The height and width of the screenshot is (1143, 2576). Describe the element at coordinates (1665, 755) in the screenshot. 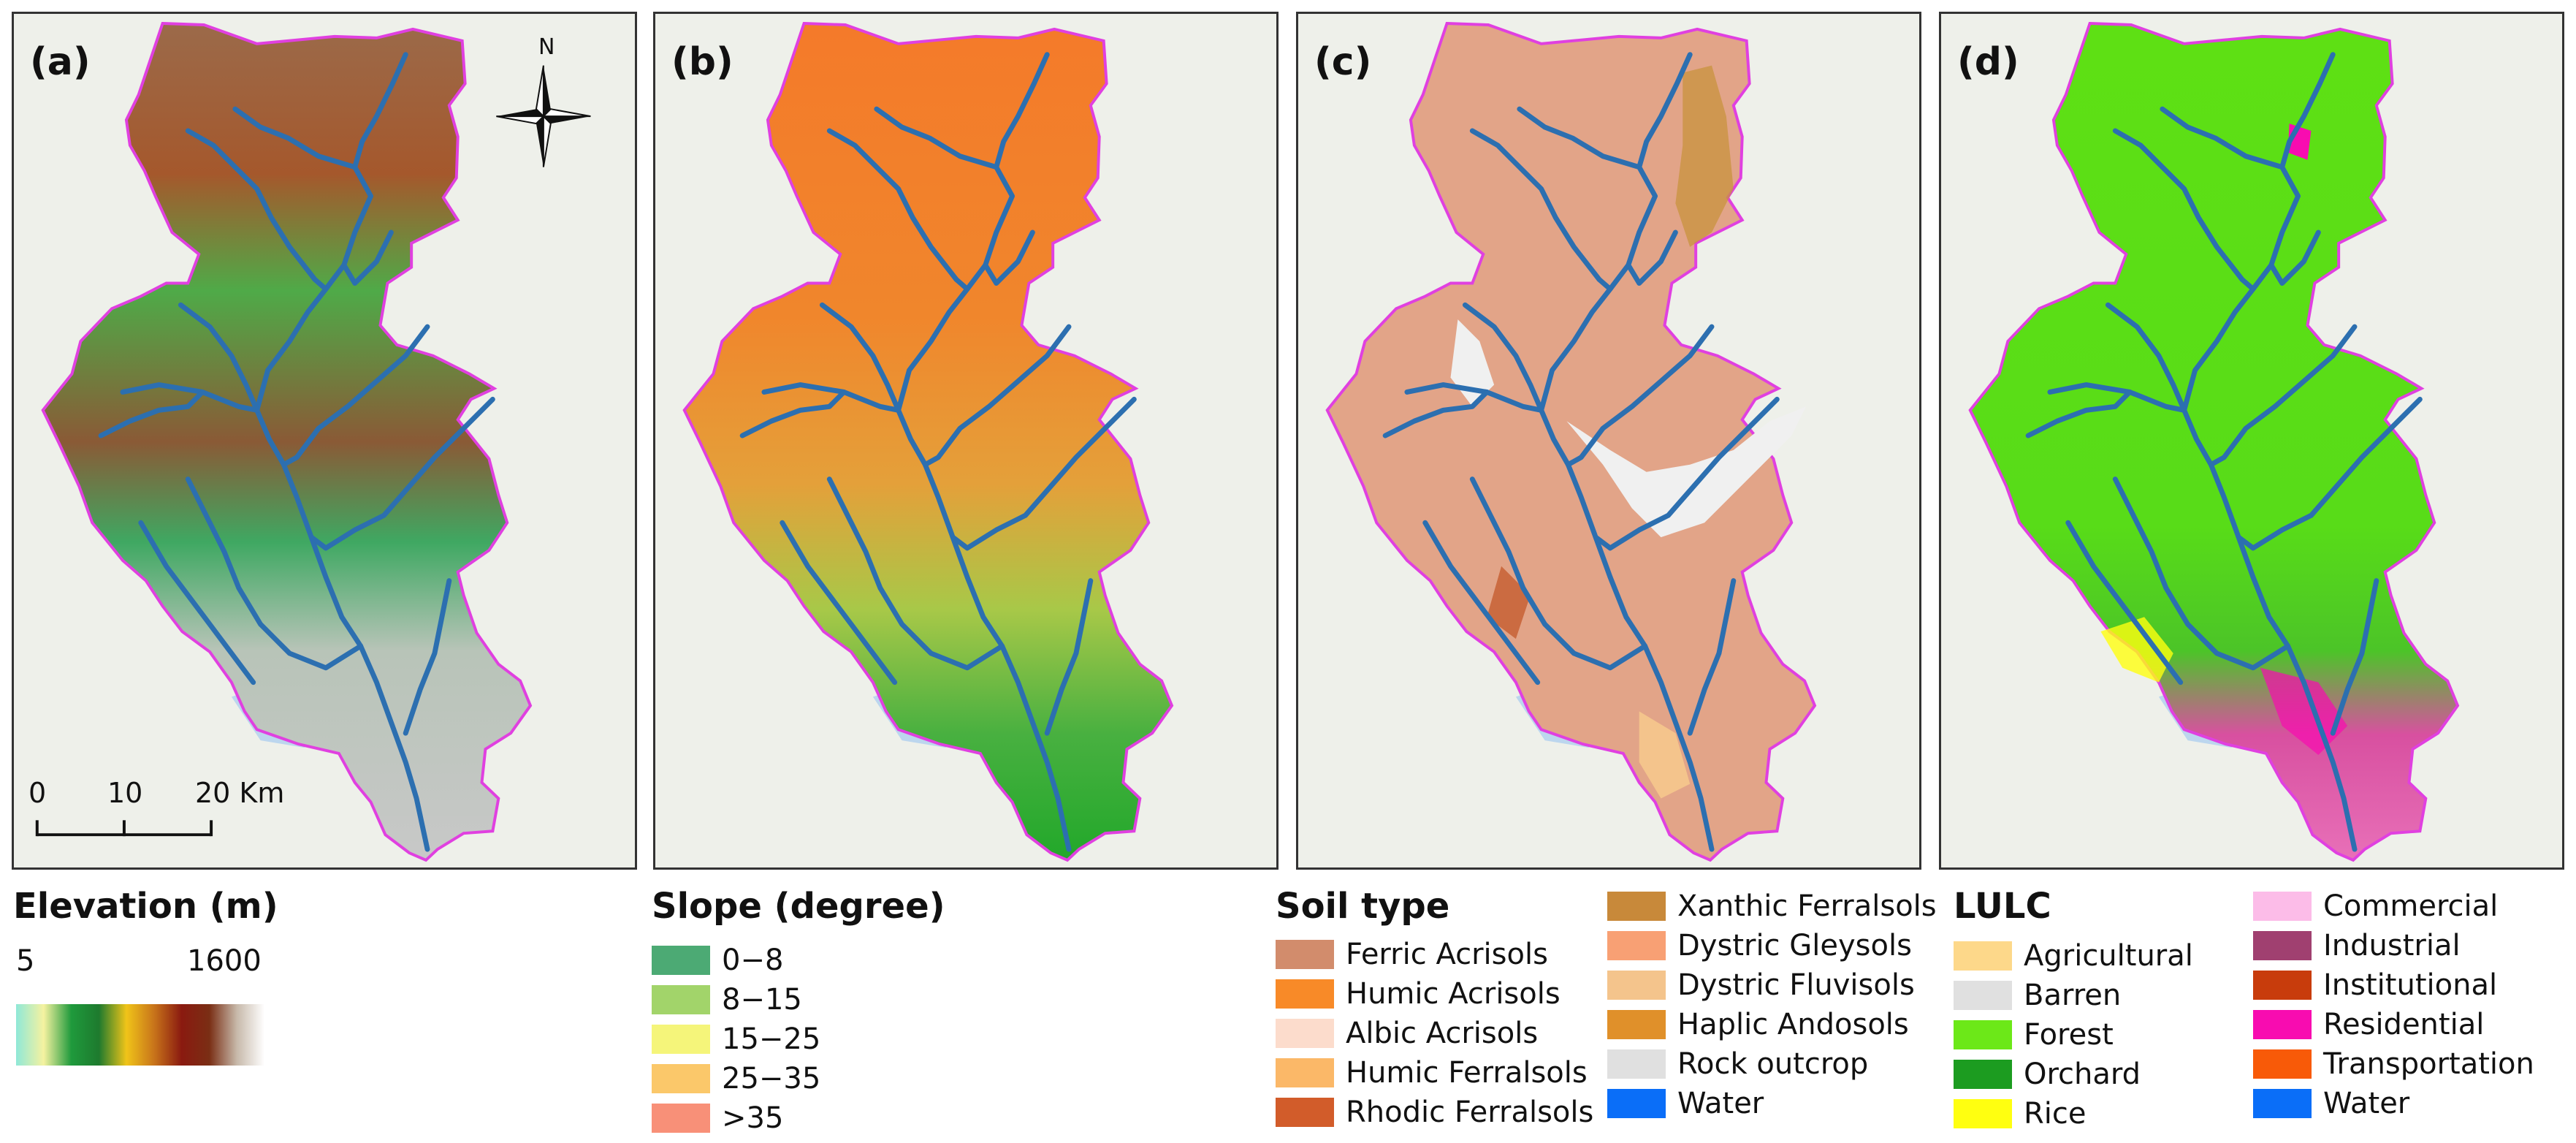

I see `dystric-fluvisols-area` at that location.